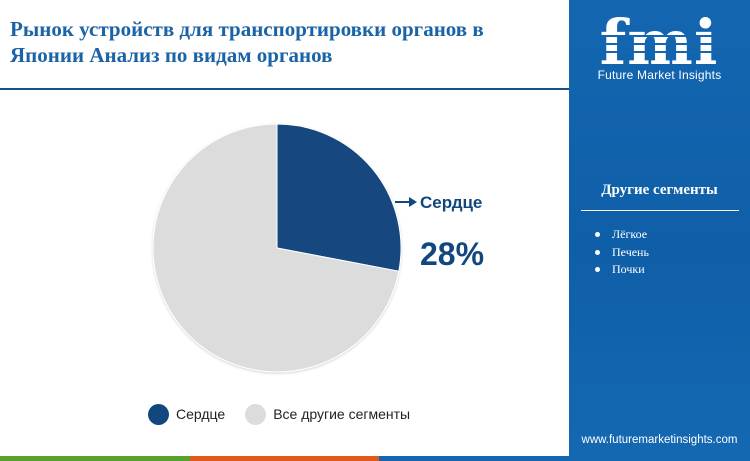 This screenshot has height=461, width=750. I want to click on chart-legend: Сердце Все другие сегменты, so click(289, 414).